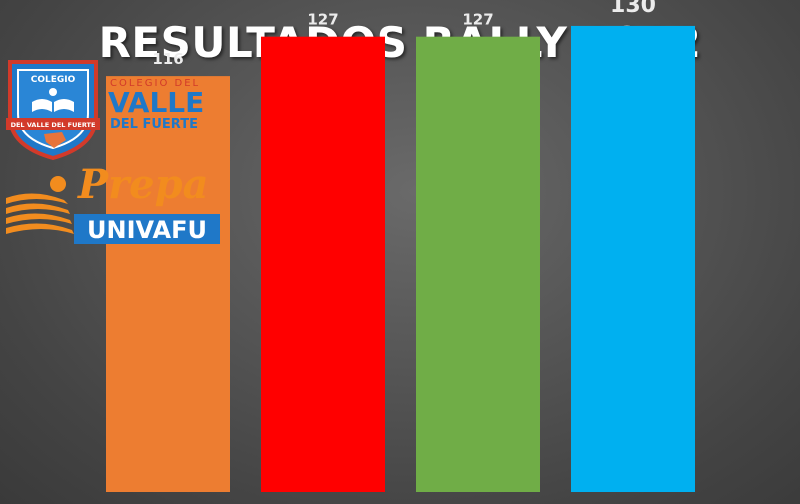 This screenshot has width=800, height=504. What do you see at coordinates (167, 59) in the screenshot?
I see `bar-value-label-1: 116` at bounding box center [167, 59].